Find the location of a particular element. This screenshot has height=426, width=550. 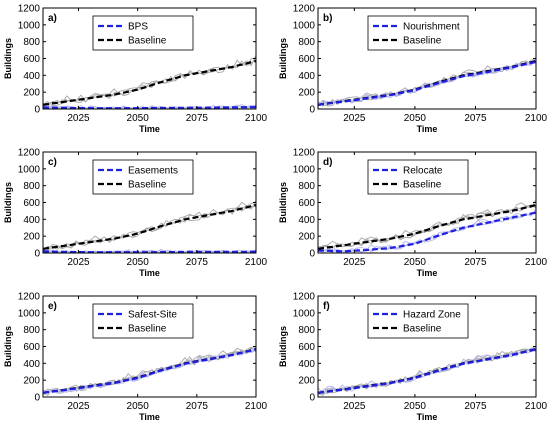

legend-entry: Hazard Zone is located at coordinates (432, 315).